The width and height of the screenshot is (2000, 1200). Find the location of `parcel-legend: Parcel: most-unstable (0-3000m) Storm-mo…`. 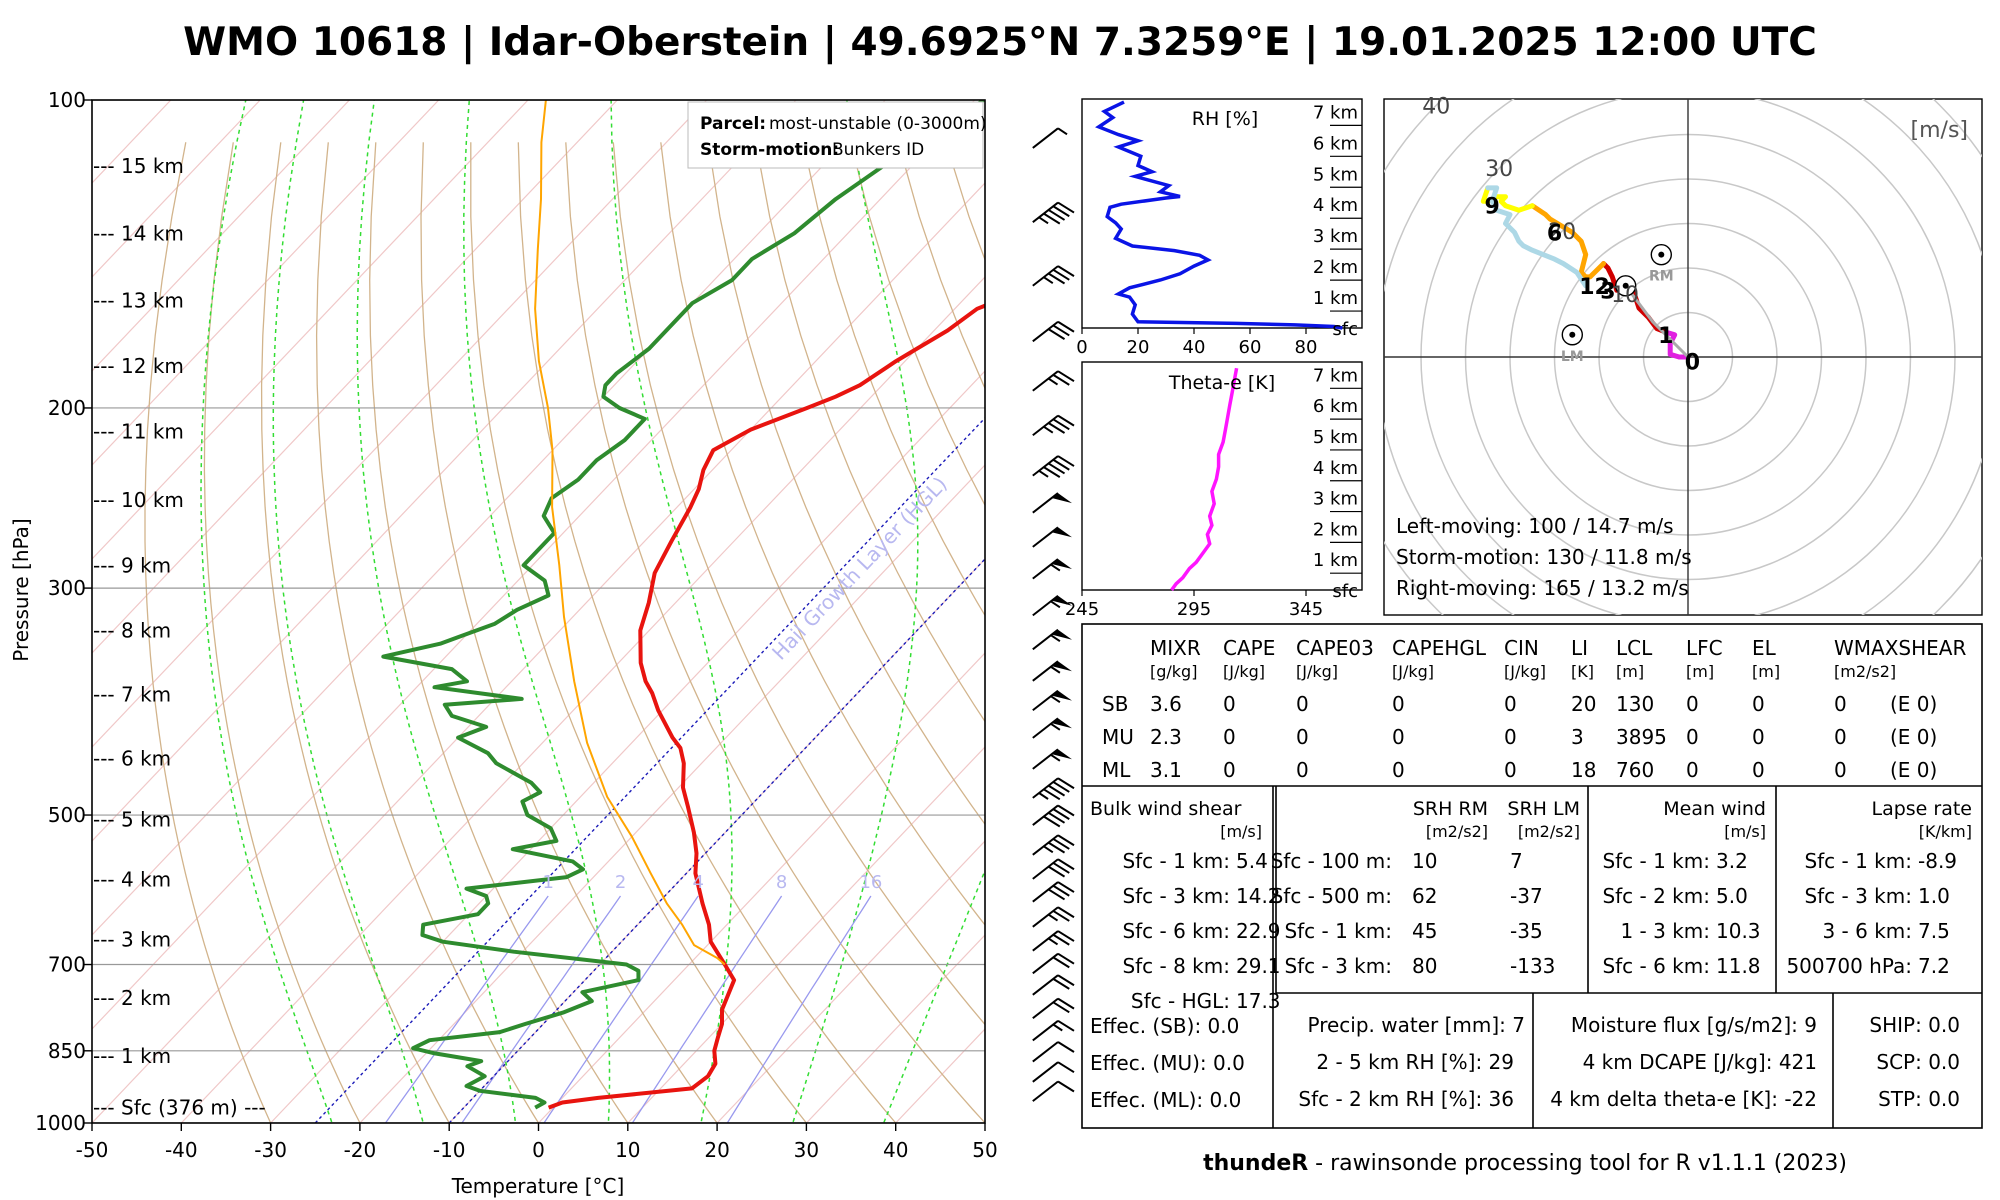

parcel-legend: Parcel: most-unstable (0-3000m) Storm-mo… is located at coordinates (837, 135).